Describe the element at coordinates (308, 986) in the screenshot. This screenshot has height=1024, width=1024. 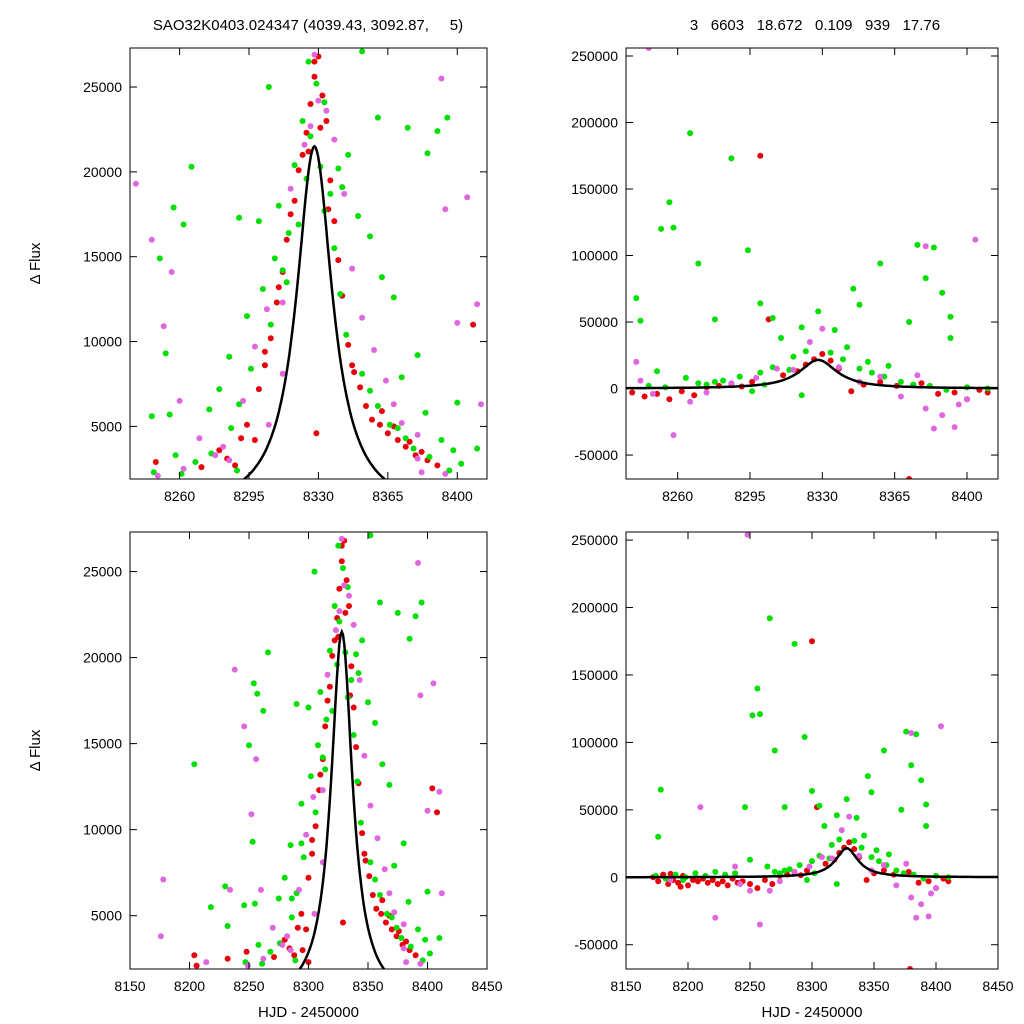
I see `x-tick-label: 8300` at that location.